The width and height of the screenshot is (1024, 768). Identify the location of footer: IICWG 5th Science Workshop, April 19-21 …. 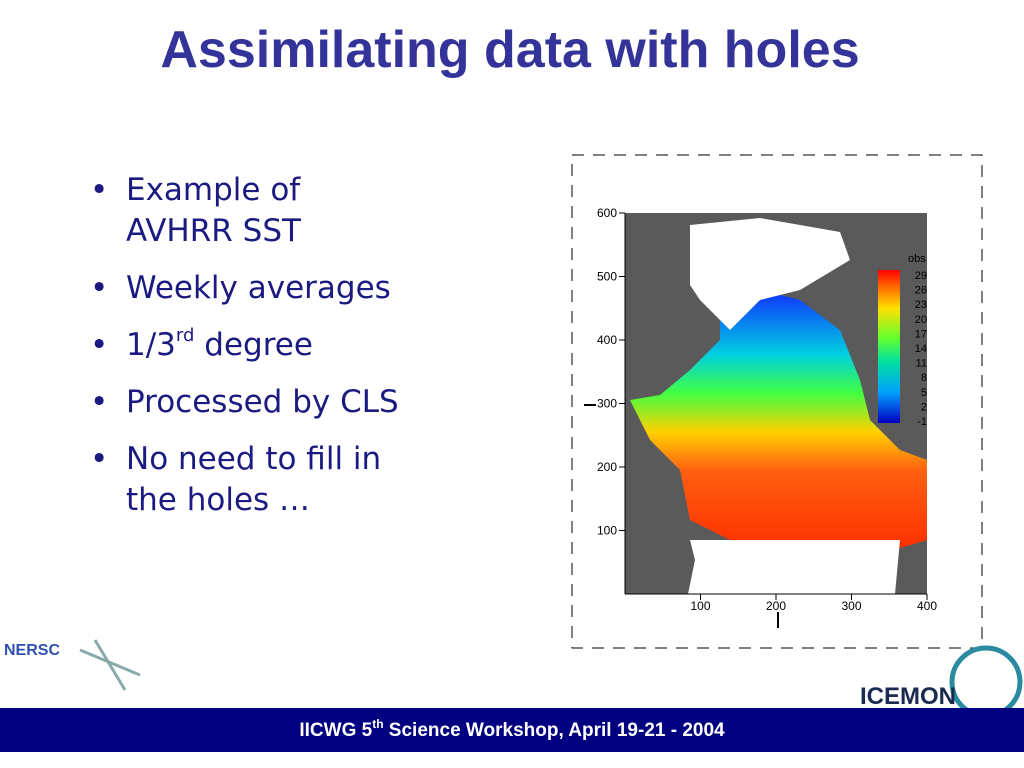
(512, 730).